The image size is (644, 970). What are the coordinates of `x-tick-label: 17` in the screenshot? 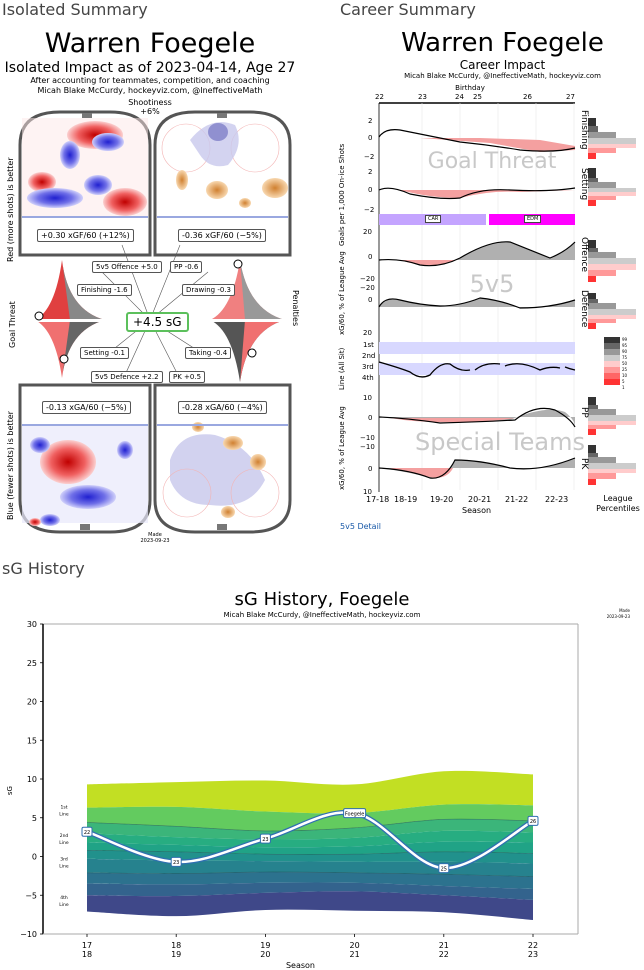 It's located at (87, 945).